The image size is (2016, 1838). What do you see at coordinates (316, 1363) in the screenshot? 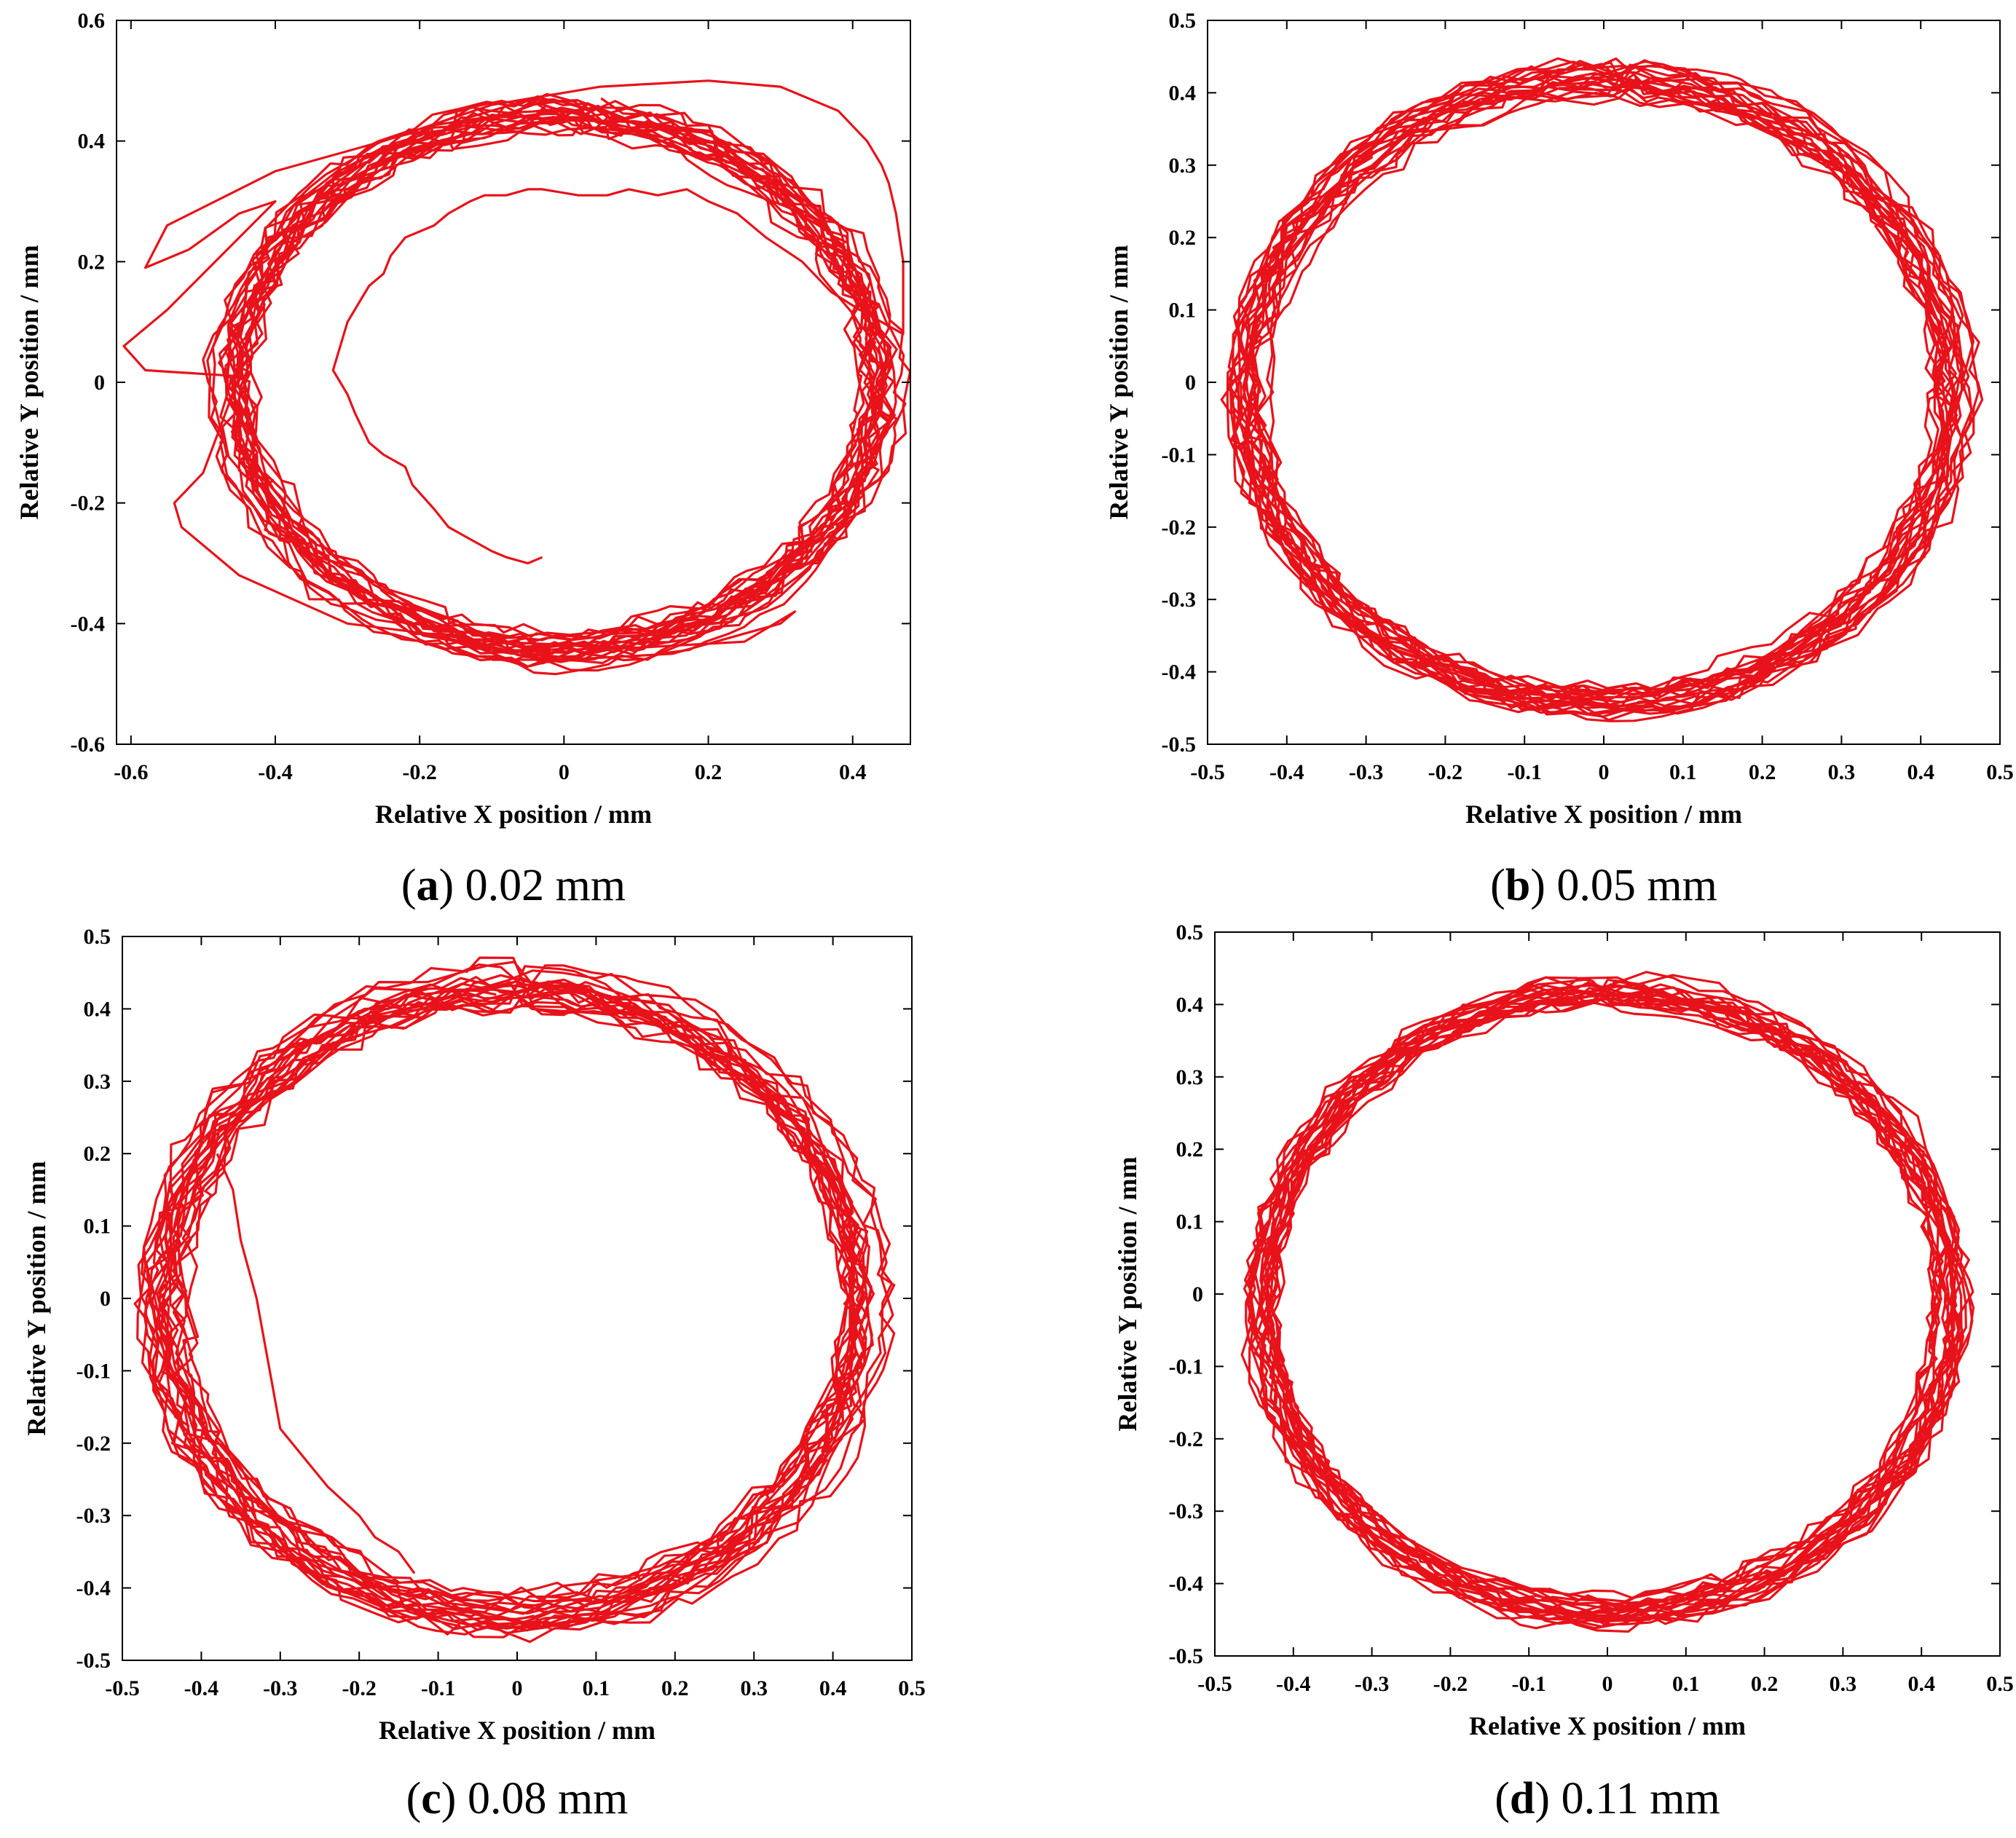
I see `series-inner-drift` at bounding box center [316, 1363].